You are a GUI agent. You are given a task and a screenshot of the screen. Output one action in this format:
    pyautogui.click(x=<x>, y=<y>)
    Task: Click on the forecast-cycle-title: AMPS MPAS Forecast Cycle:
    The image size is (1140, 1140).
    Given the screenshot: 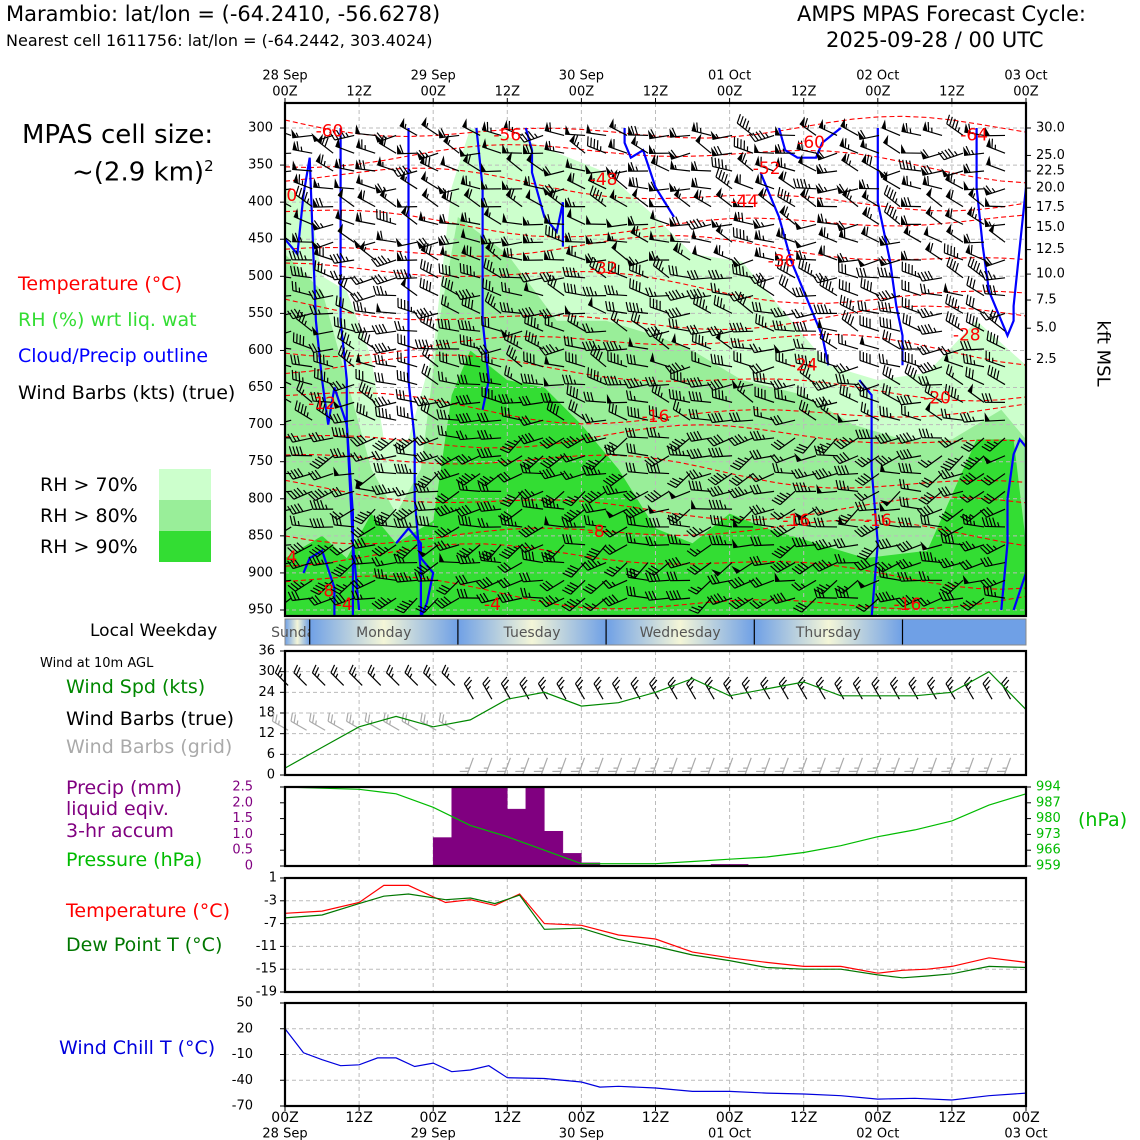 What is the action you would take?
    pyautogui.click(x=941, y=14)
    